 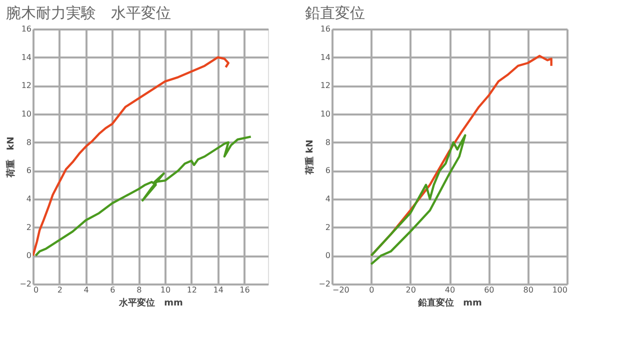 I want to click on x-tick-label: 12, so click(x=192, y=290).